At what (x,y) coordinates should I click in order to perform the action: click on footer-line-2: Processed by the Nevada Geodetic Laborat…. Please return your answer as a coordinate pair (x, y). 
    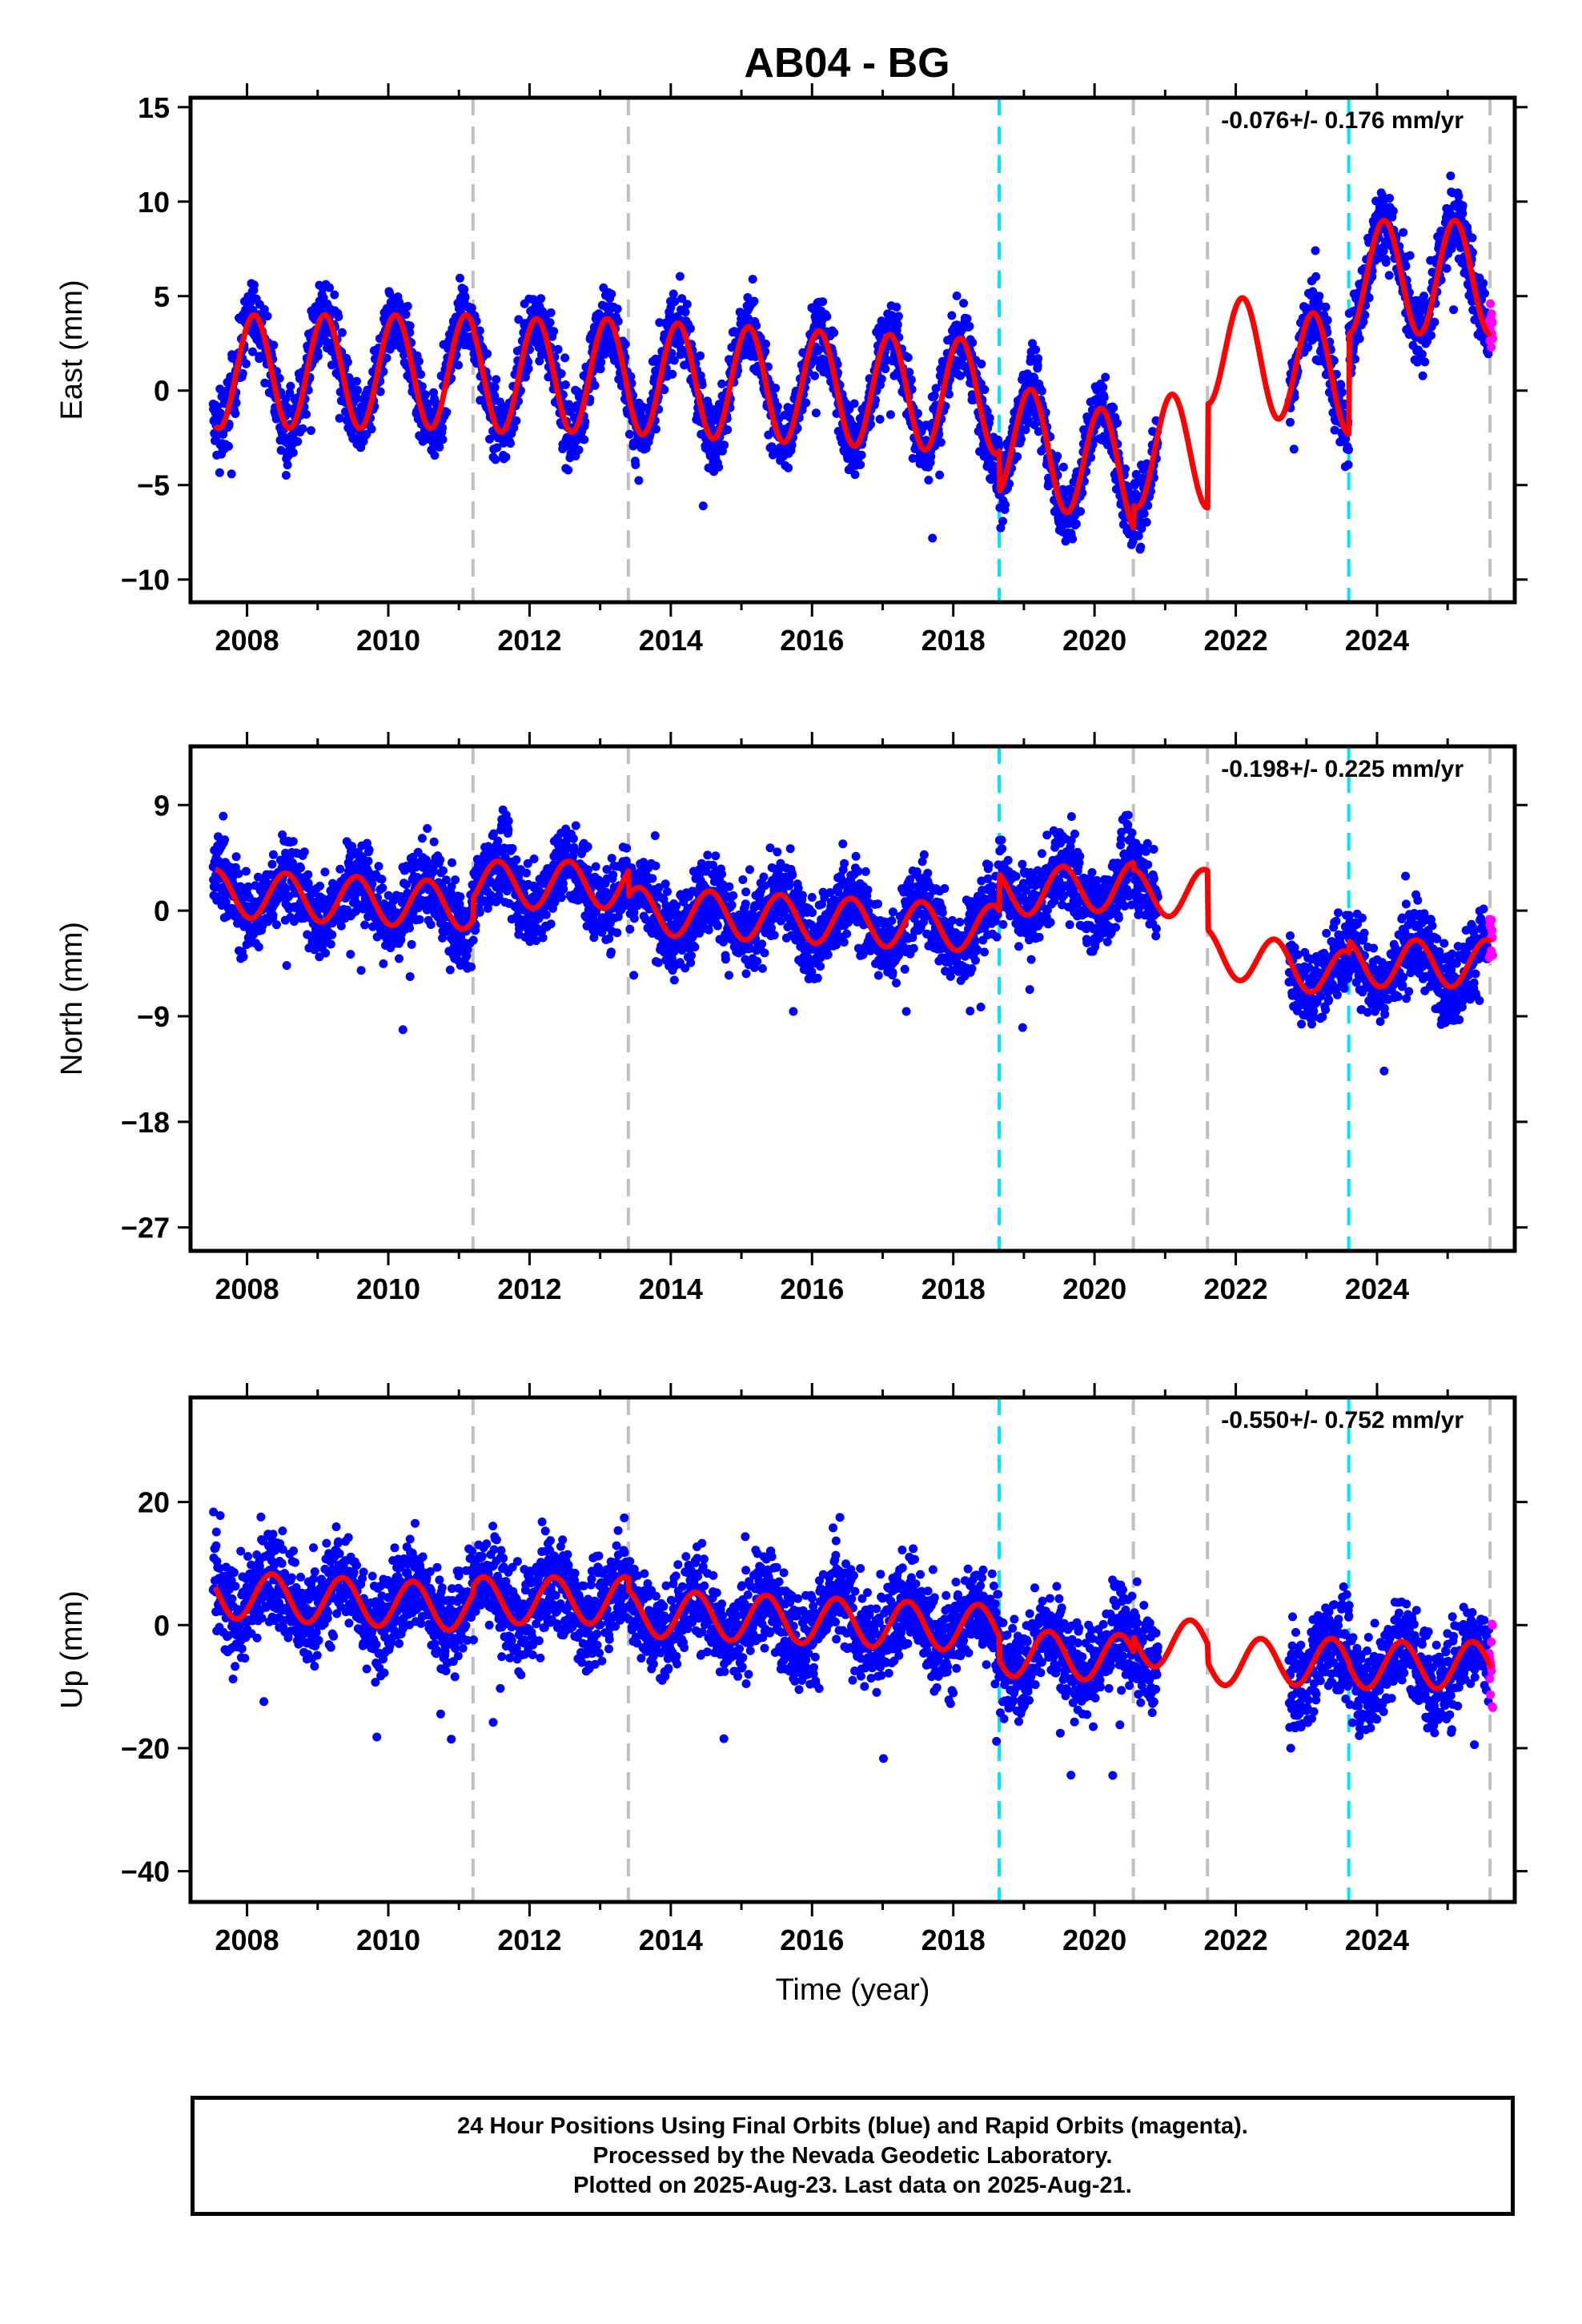
    Looking at the image, I should click on (852, 2155).